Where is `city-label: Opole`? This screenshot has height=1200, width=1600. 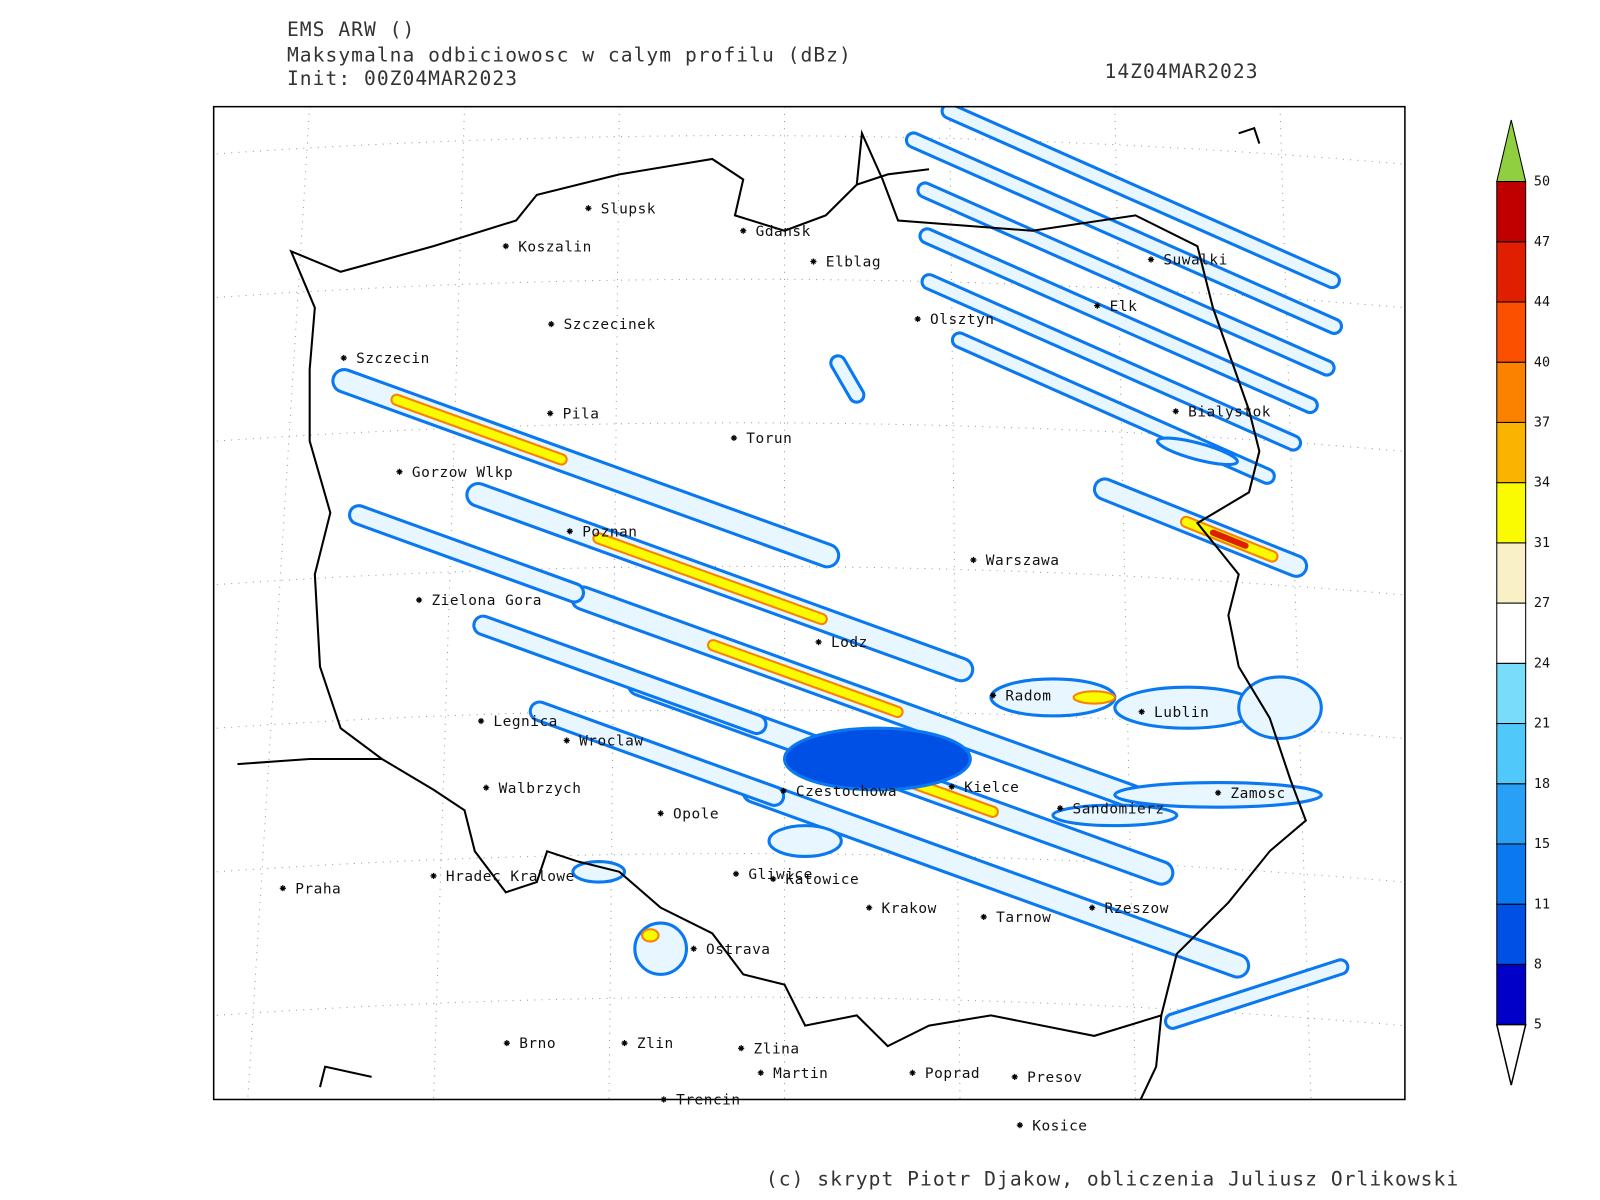 city-label: Opole is located at coordinates (696, 815).